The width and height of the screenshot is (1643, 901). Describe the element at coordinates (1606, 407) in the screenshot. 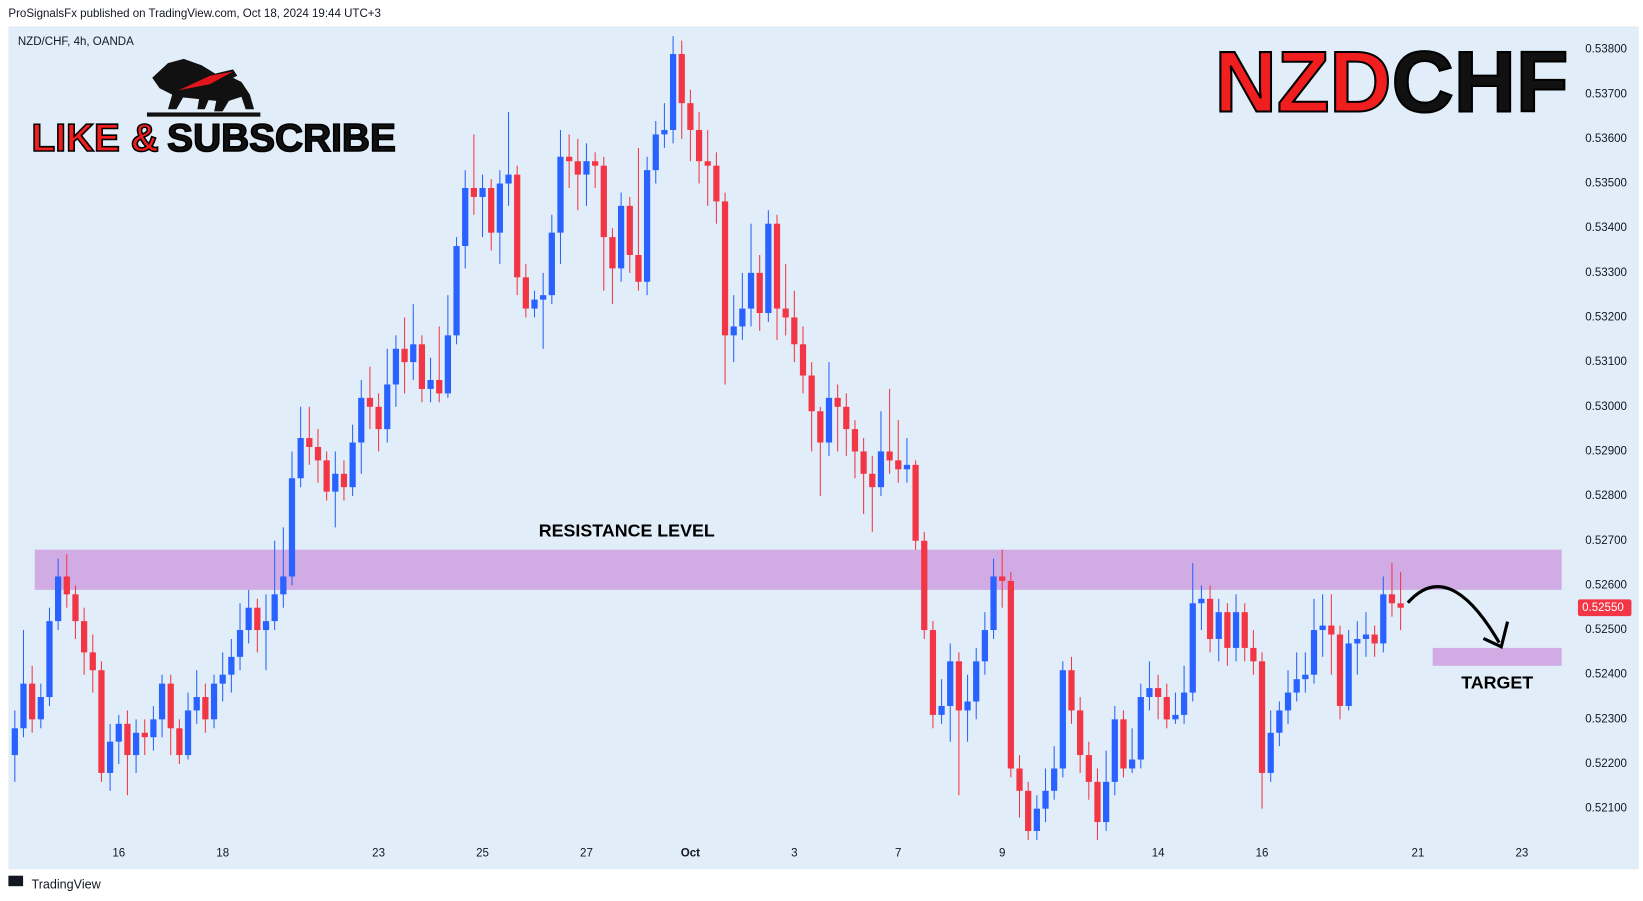

I see `y-tick-label: 0.53000` at that location.